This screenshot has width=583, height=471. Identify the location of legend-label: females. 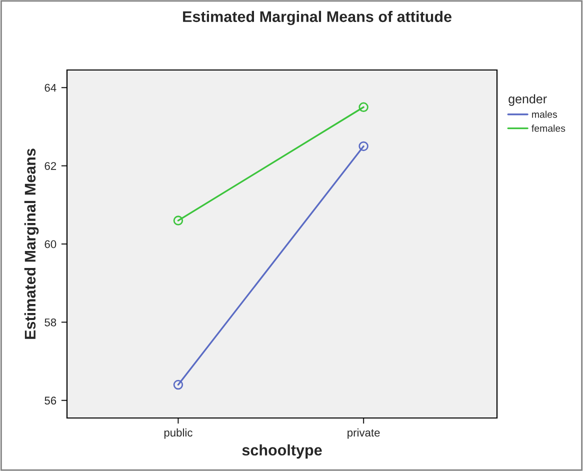
(549, 128).